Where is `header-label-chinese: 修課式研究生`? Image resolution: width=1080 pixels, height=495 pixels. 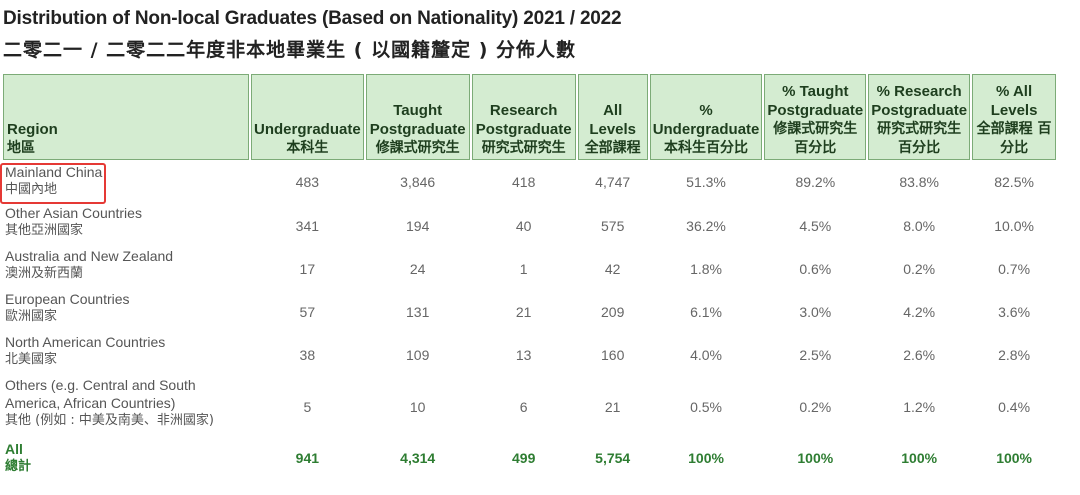
header-label-chinese: 修課式研究生 is located at coordinates (417, 148).